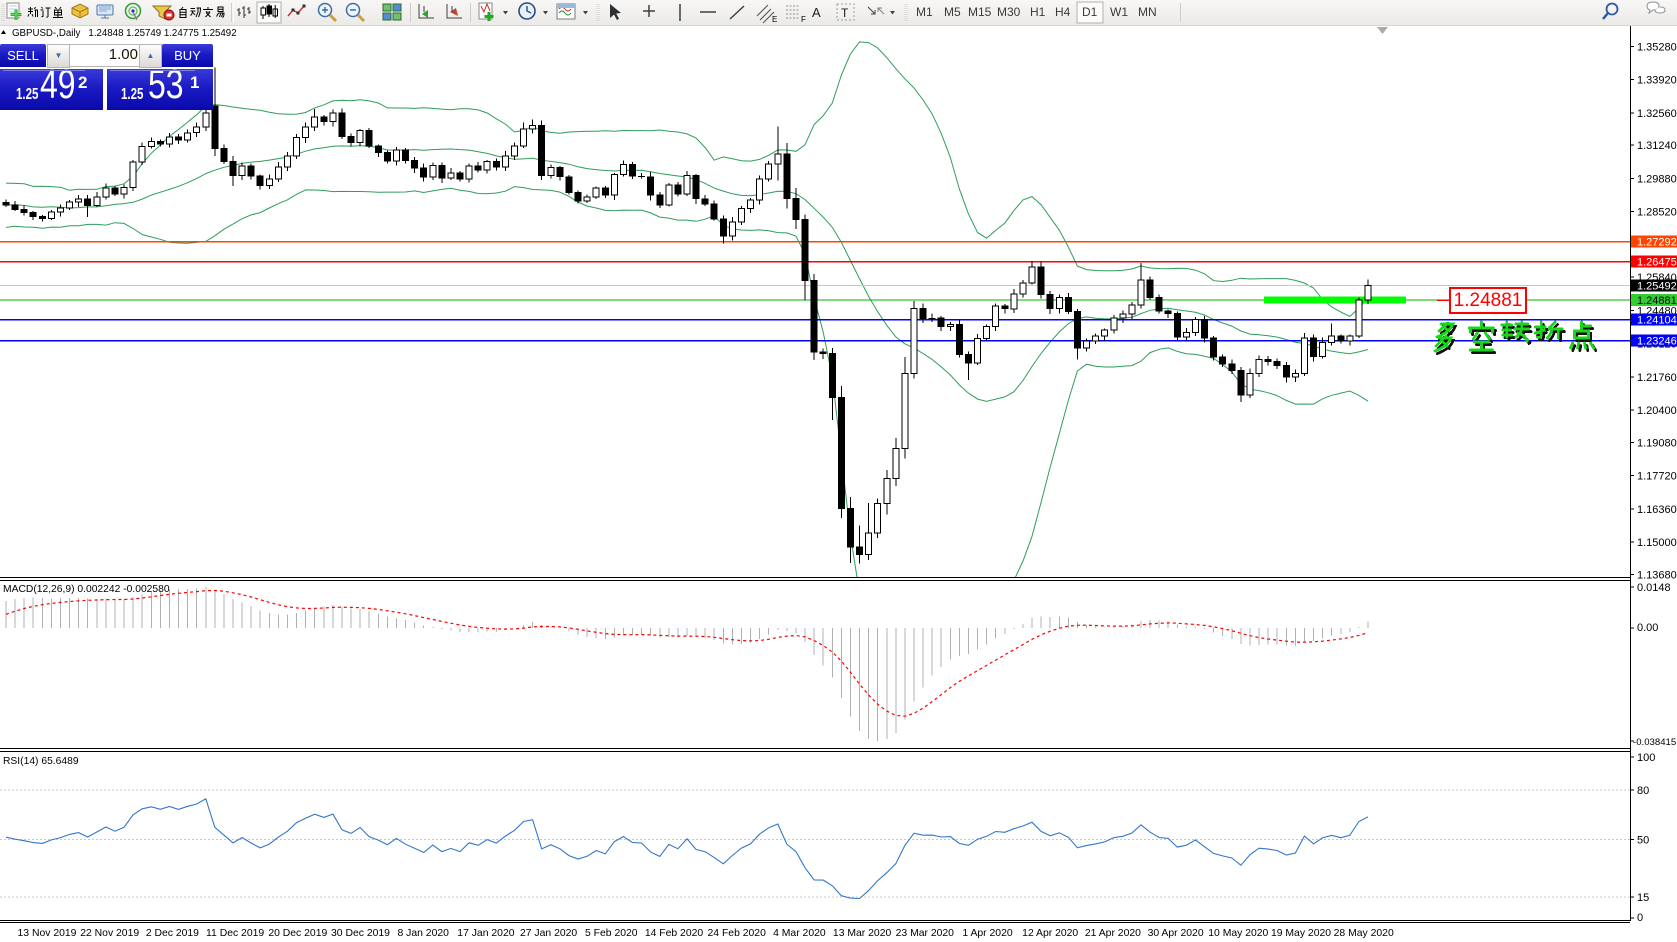 Image resolution: width=1677 pixels, height=942 pixels. Describe the element at coordinates (548, 933) in the screenshot. I see `svg-text: 27 Jan 2020` at that location.